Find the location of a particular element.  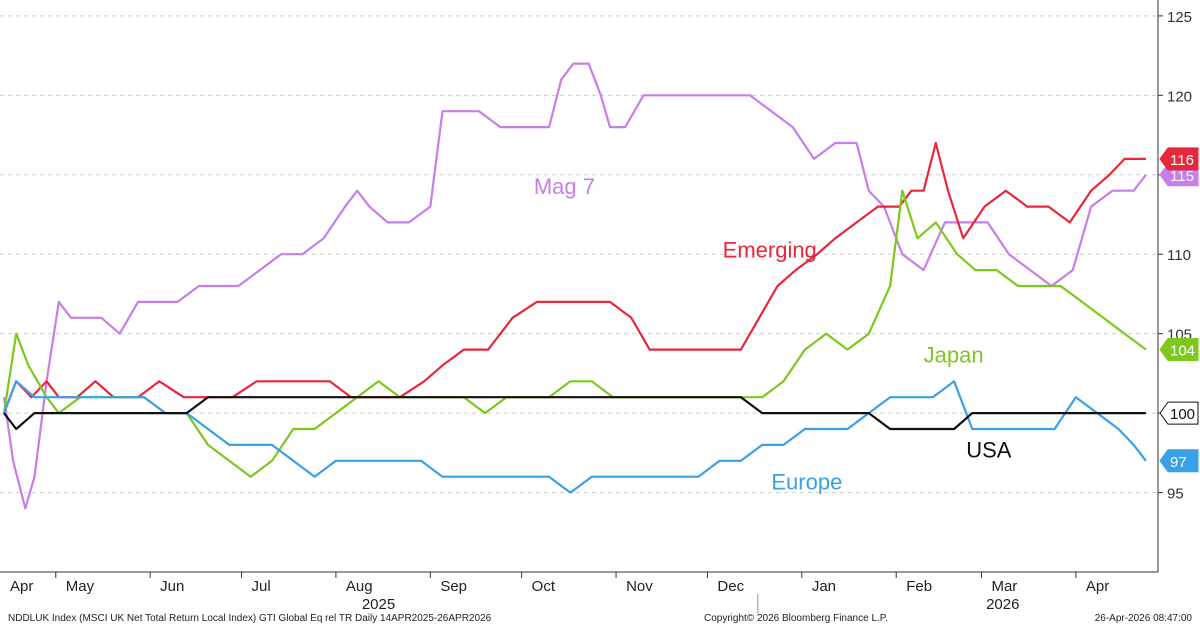

y-tick-label: 125 is located at coordinates (1179, 17).